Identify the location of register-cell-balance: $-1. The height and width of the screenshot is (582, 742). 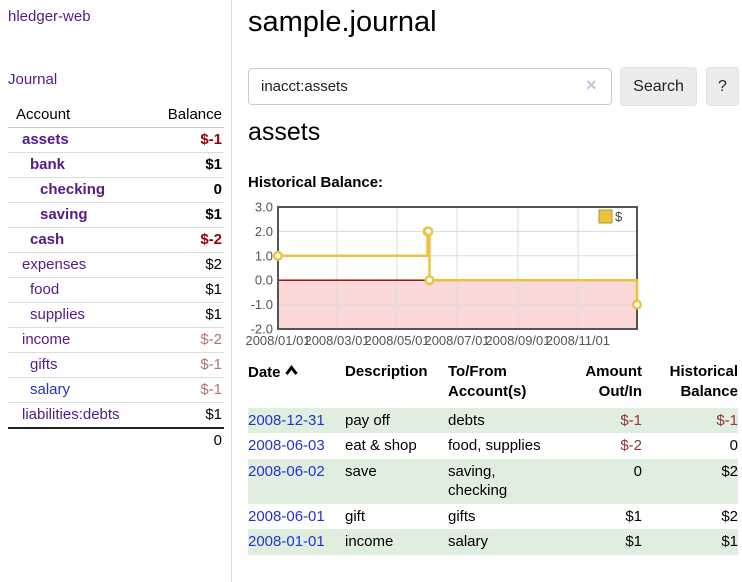
(727, 420).